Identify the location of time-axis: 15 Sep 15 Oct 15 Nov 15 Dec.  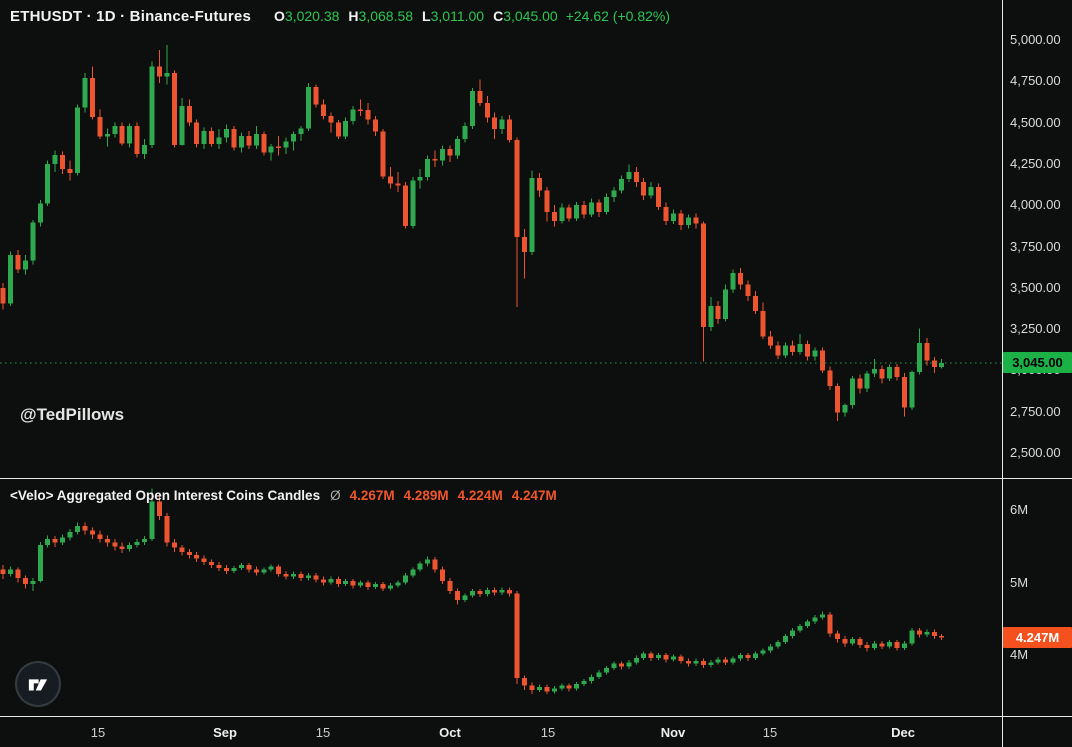
(501, 732).